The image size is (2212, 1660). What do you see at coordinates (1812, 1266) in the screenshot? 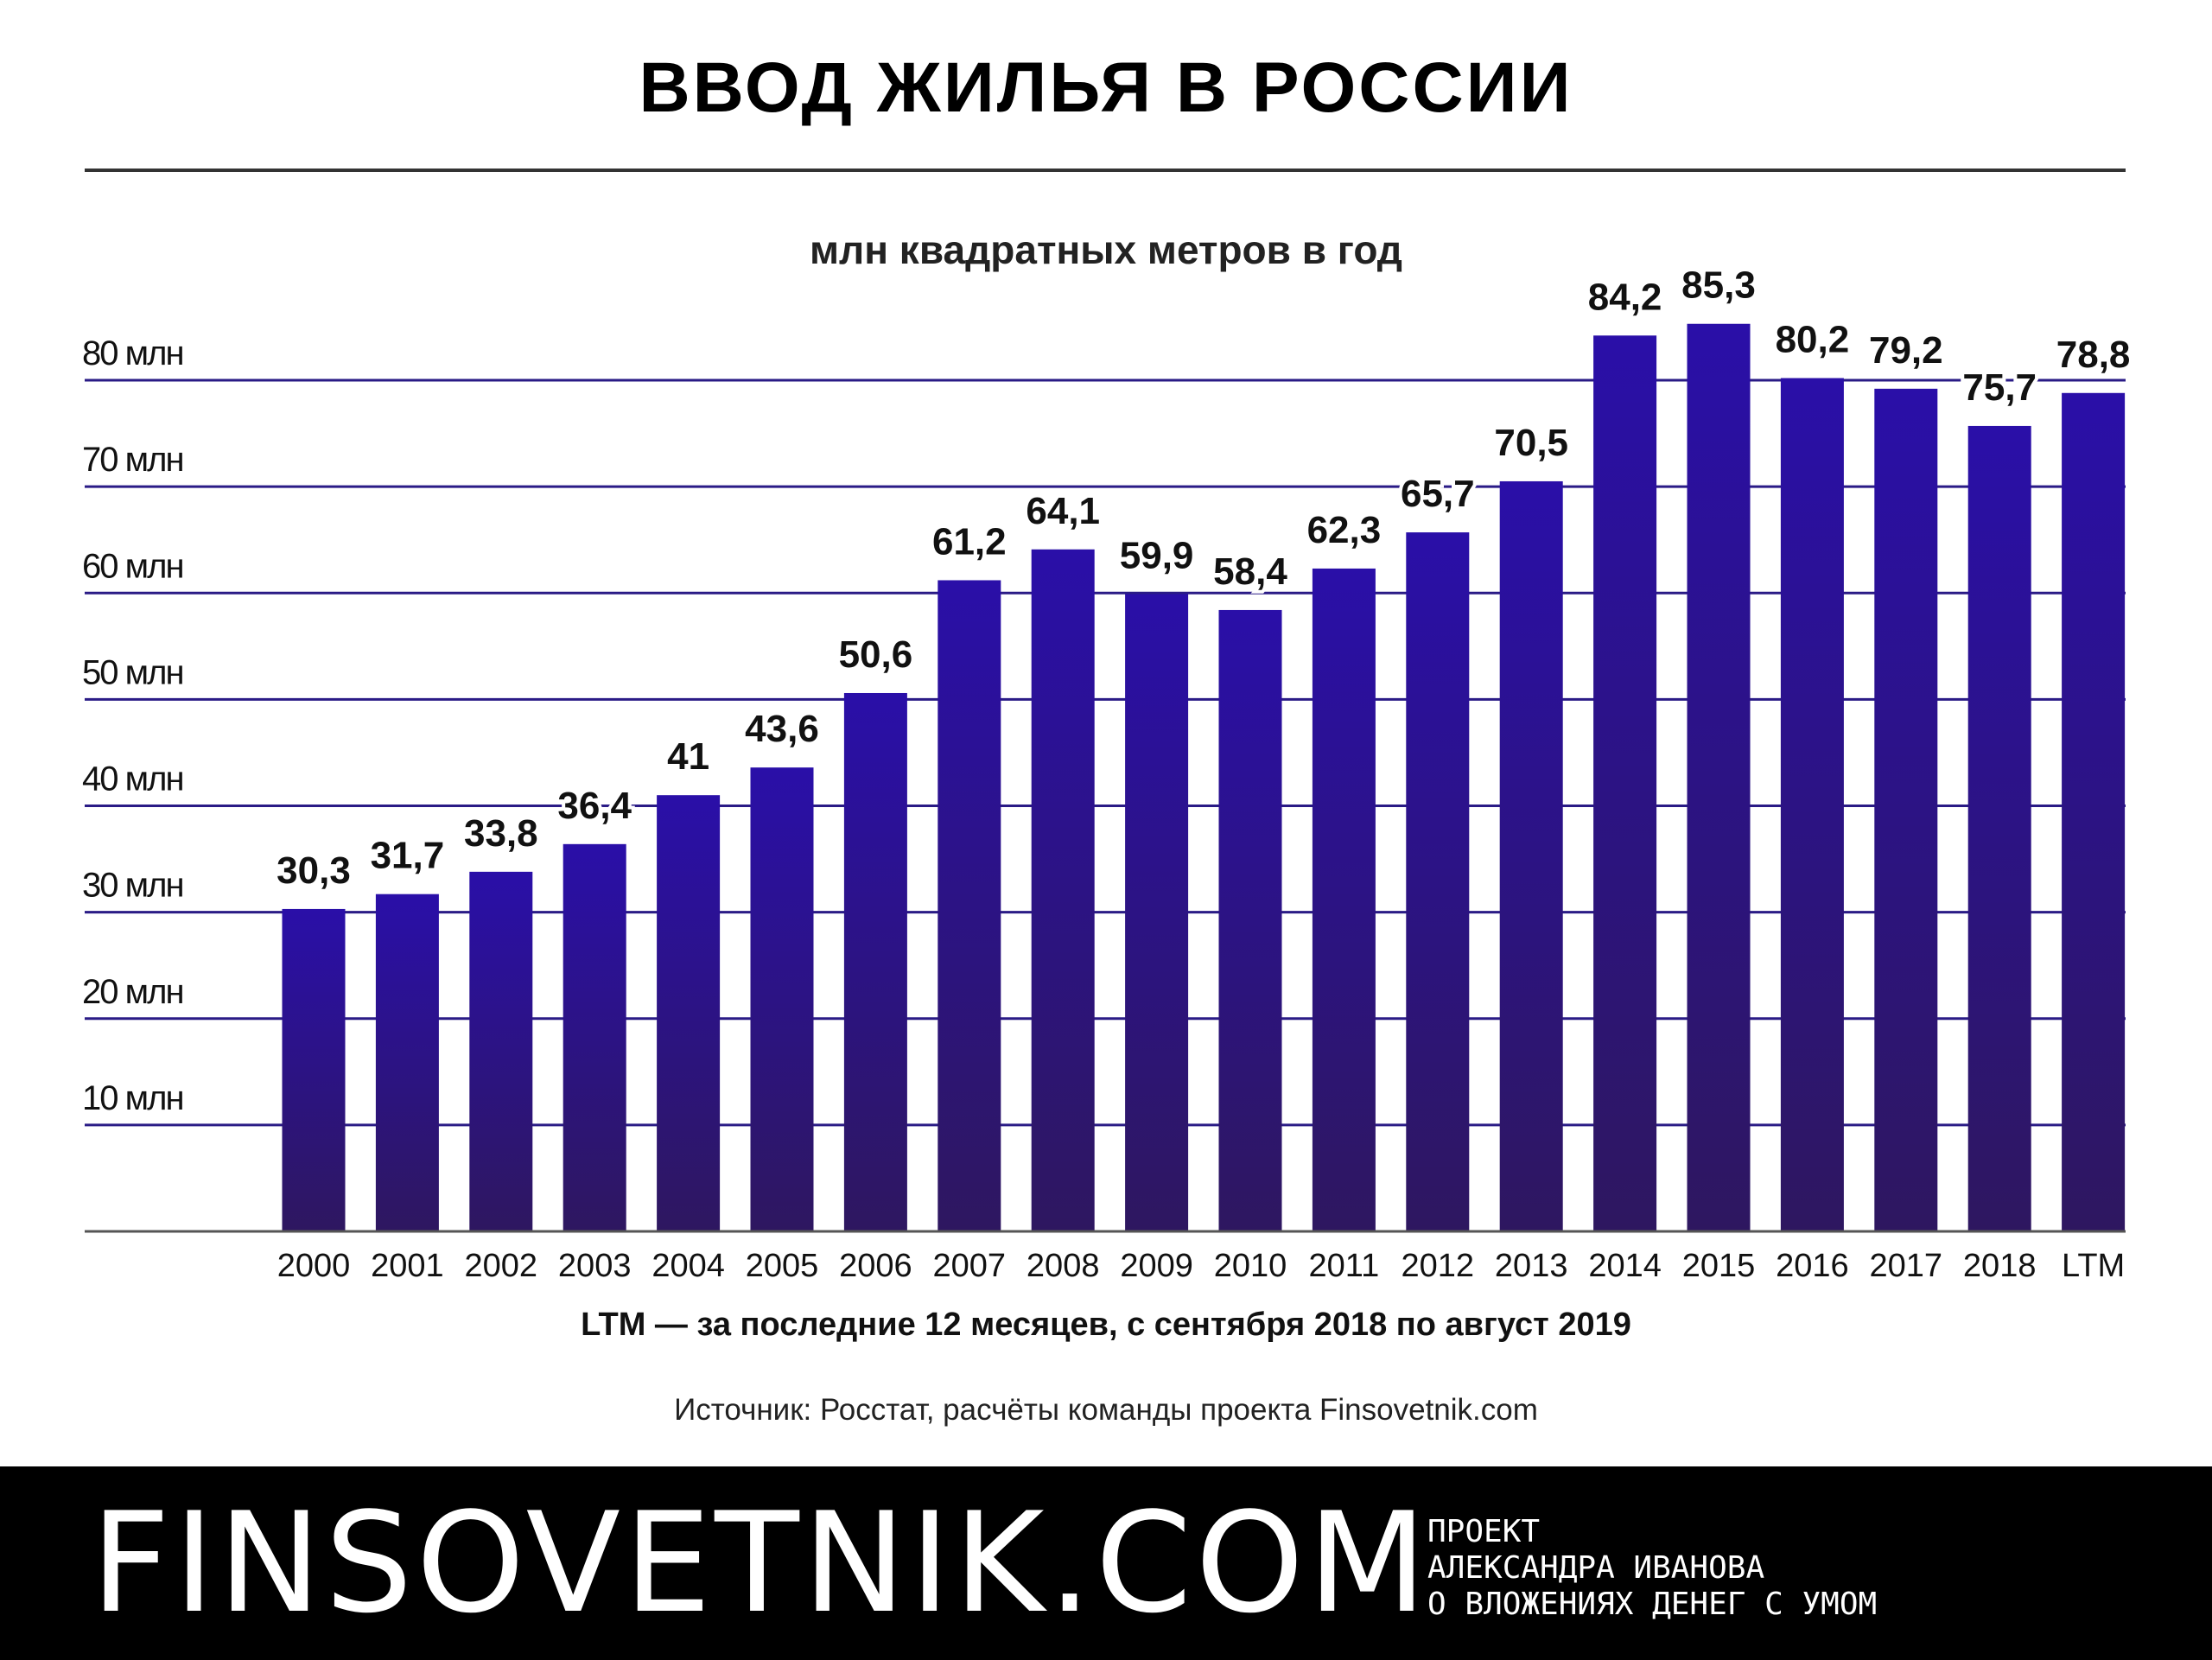
I see `x-tick-label: 2016` at bounding box center [1812, 1266].